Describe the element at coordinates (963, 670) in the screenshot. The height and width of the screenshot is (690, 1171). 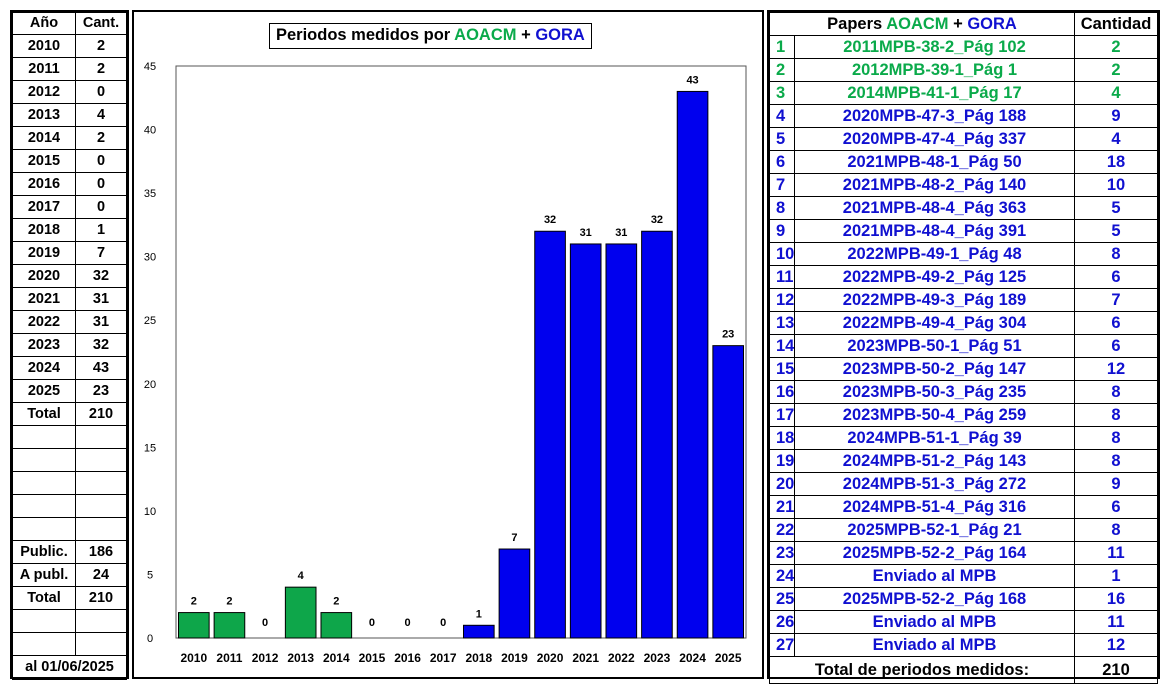
I see `papers-total-row: Total de periodos medidos: 210` at that location.